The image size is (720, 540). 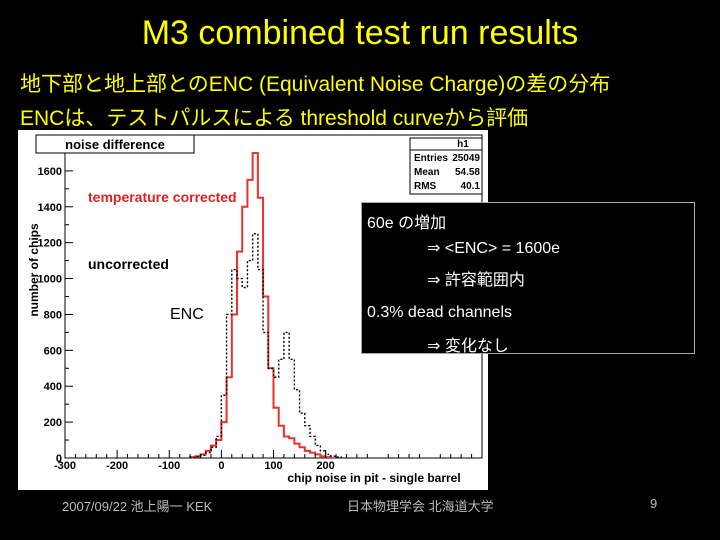 What do you see at coordinates (273, 466) in the screenshot?
I see `x-tick-label: 100` at bounding box center [273, 466].